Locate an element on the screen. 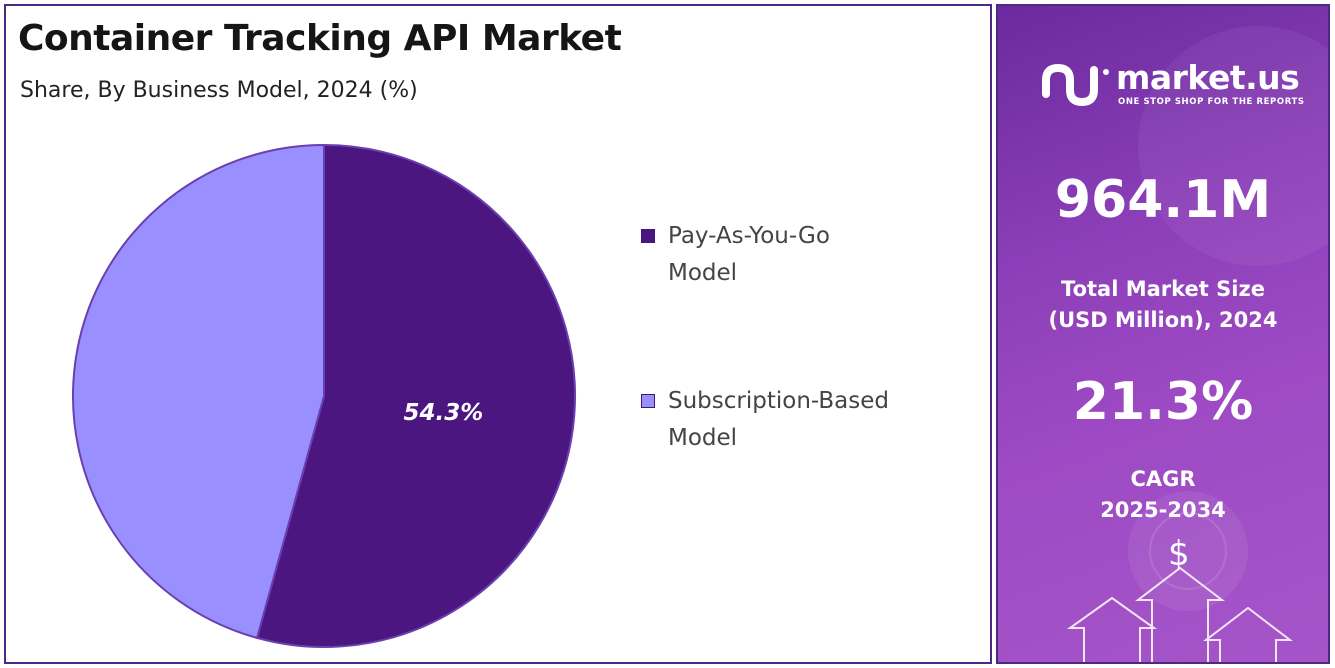  pie-data-label: 54.3% is located at coordinates (443, 413).